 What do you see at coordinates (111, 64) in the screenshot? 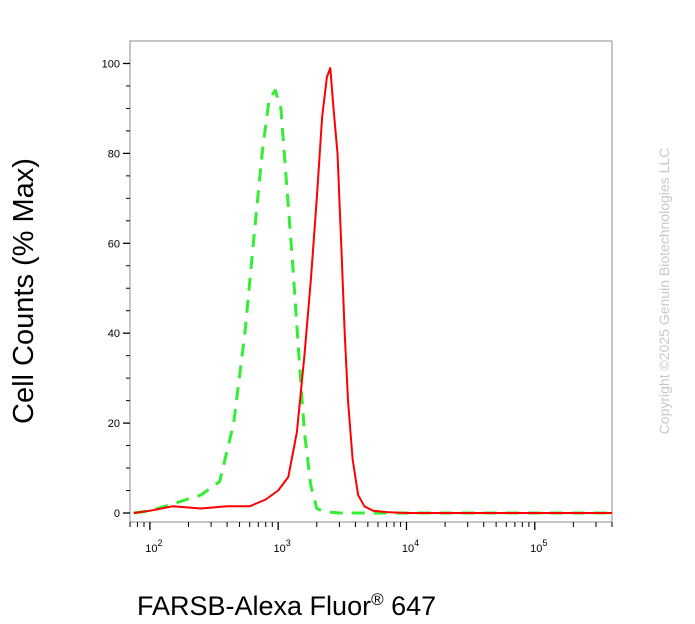
I see `y-tick-label: 100` at bounding box center [111, 64].